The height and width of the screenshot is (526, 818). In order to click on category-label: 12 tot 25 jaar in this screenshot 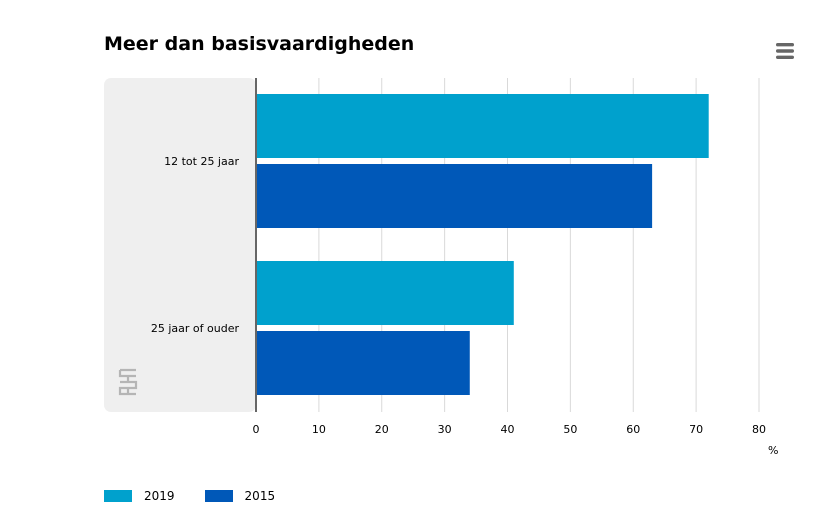, I will do `click(201, 161)`.